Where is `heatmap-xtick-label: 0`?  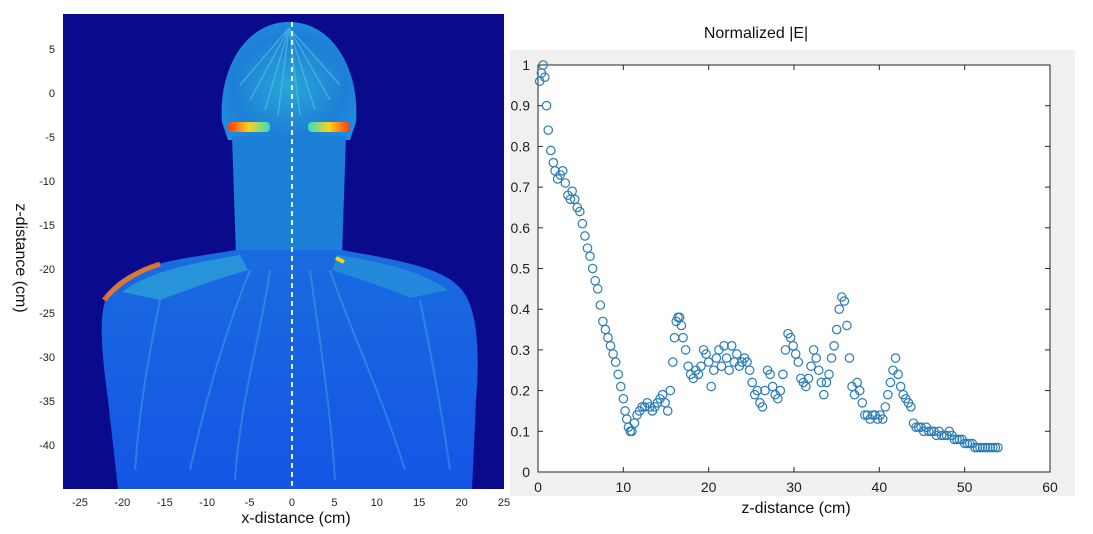 heatmap-xtick-label: 0 is located at coordinates (292, 503).